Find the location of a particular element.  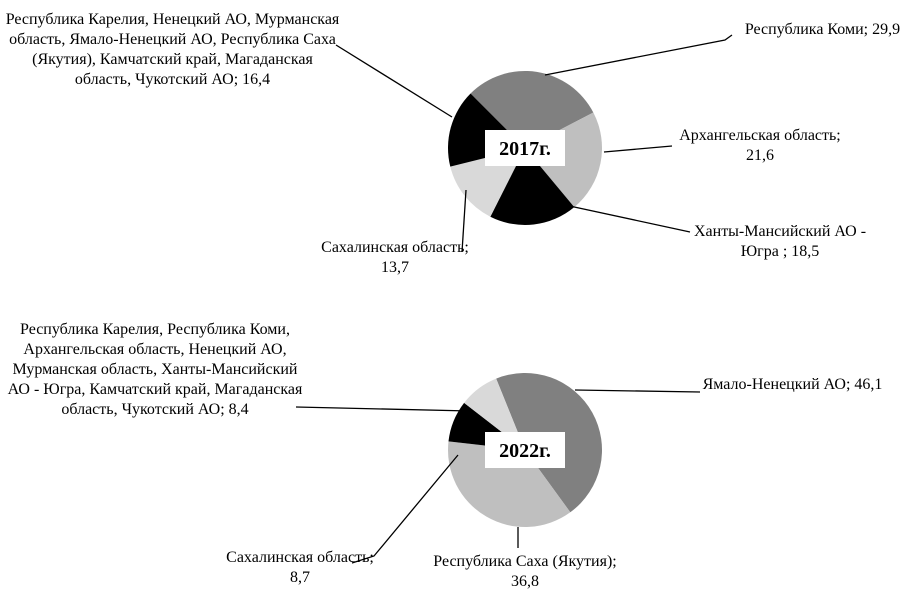

chart-title: 2017г. is located at coordinates (525, 149).